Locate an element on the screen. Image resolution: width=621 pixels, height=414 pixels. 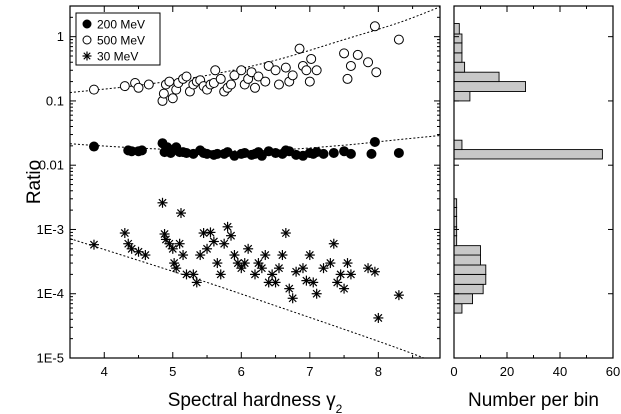
x-tick-label: 5 is located at coordinates (172, 371).